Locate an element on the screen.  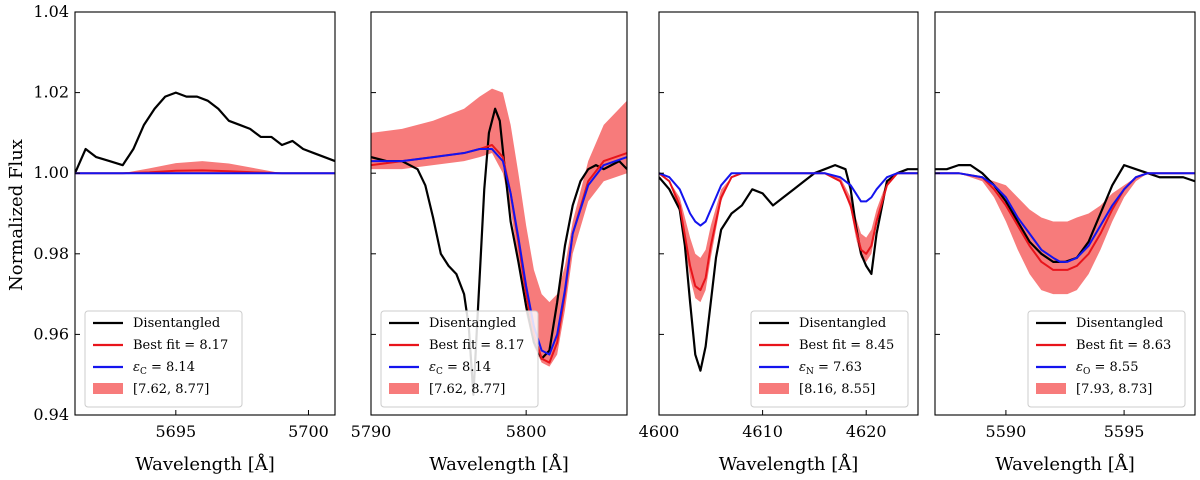
legend-best-fit-label: Best fit = 8.45 is located at coordinates (846, 345).